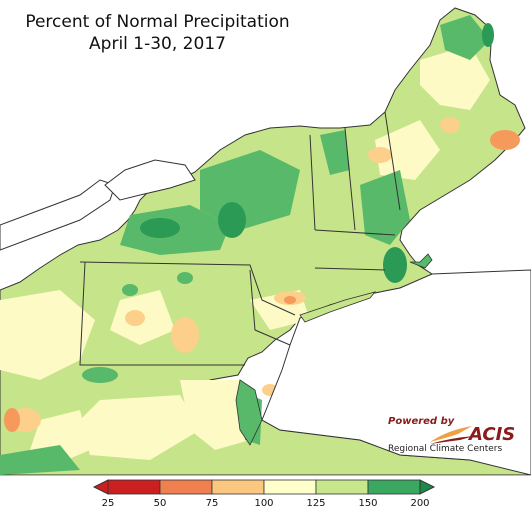  What do you see at coordinates (421, 421) in the screenshot?
I see `powered-by-text: Powered by` at bounding box center [421, 421].